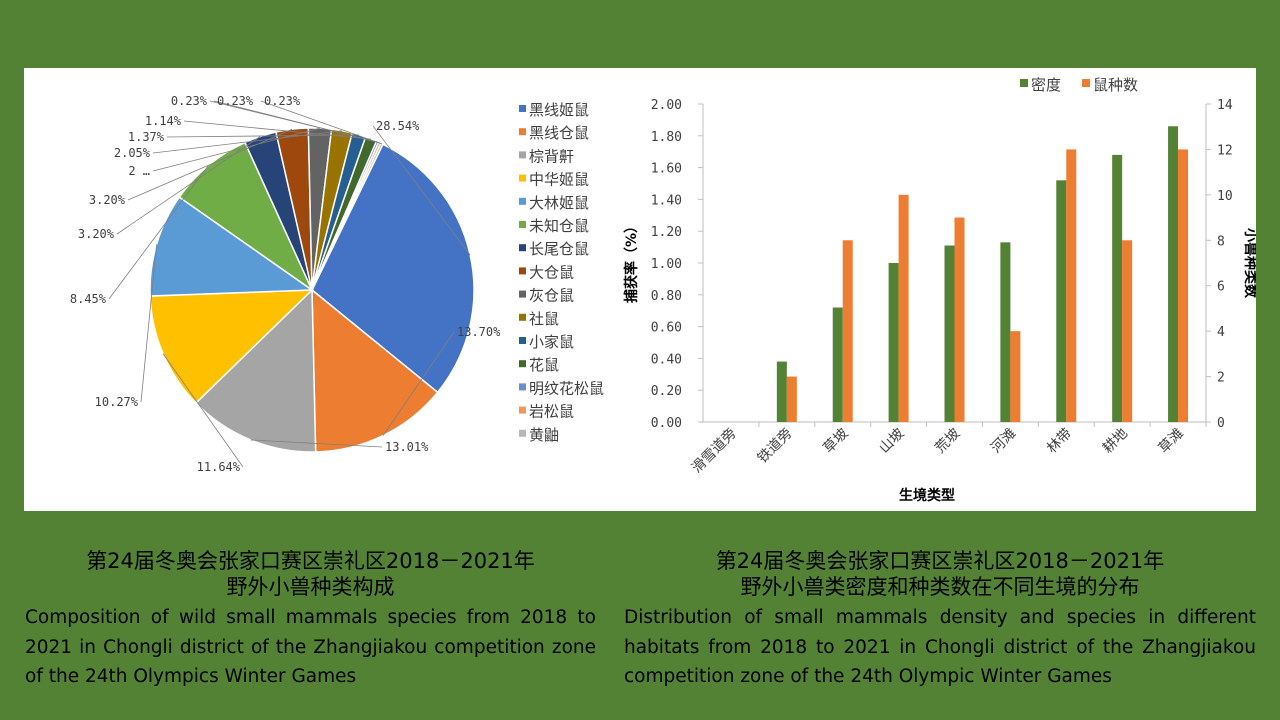 The width and height of the screenshot is (1280, 720). I want to click on y-tick-label: 2.00, so click(666, 105).